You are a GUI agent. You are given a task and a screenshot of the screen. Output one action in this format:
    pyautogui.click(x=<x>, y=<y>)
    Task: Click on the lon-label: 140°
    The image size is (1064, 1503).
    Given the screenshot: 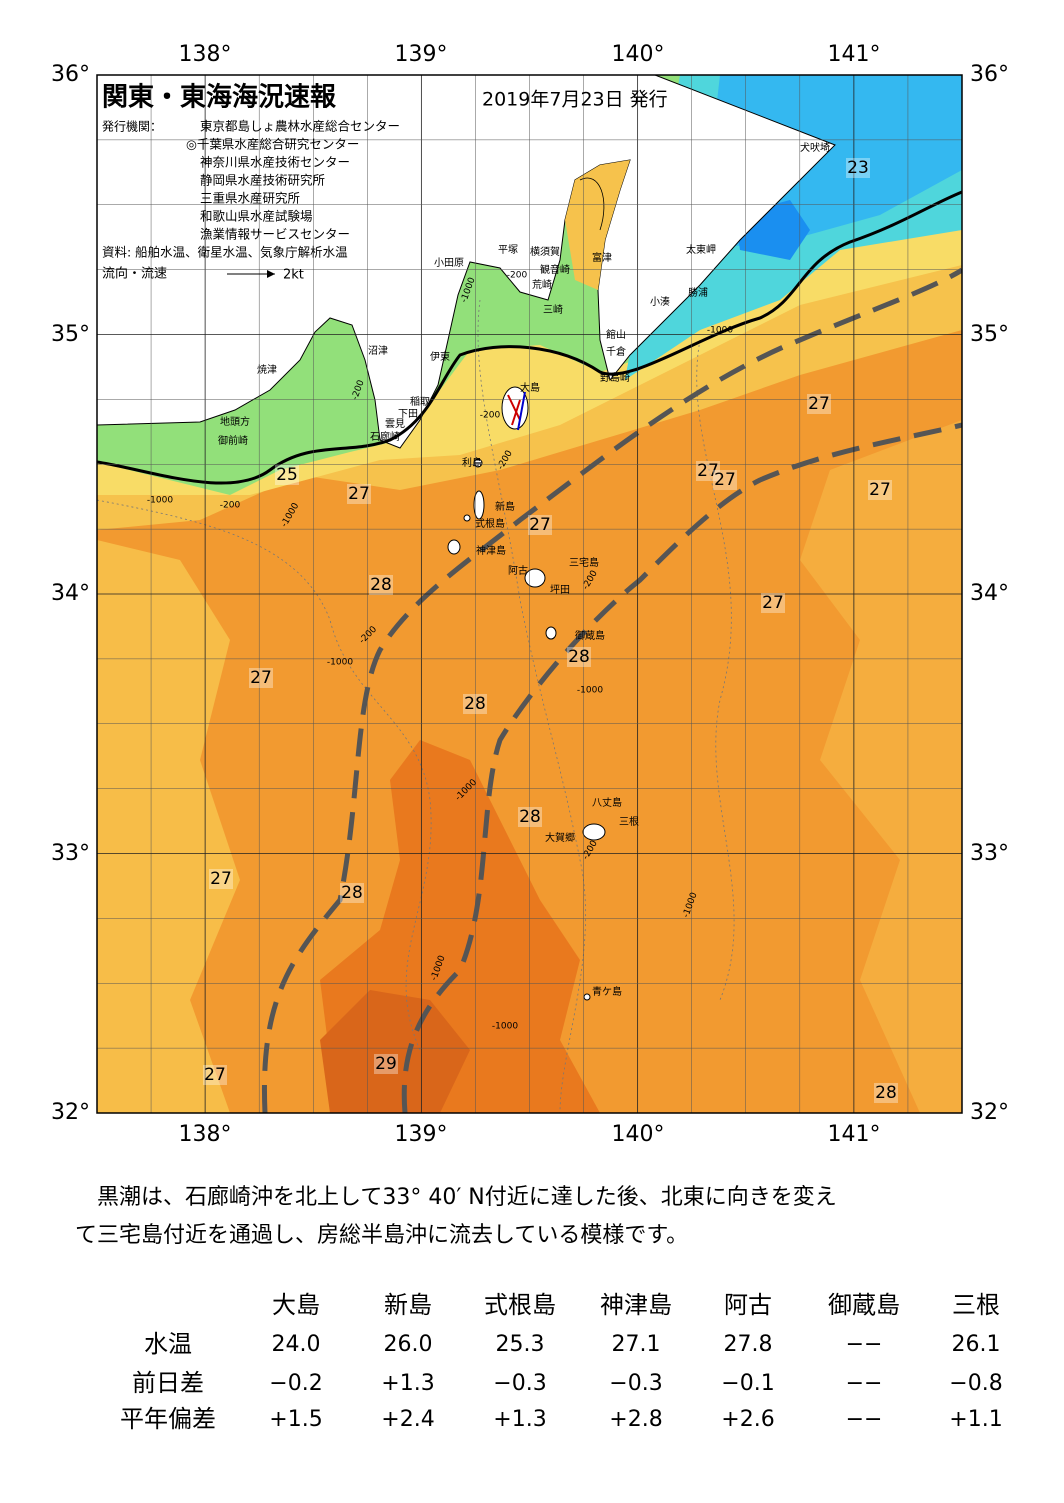 What is the action you would take?
    pyautogui.click(x=638, y=54)
    